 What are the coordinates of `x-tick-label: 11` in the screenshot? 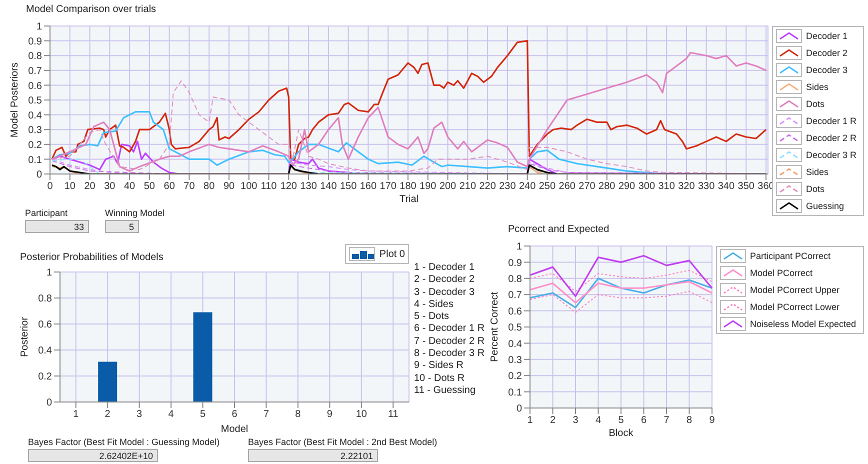 It's located at (393, 414).